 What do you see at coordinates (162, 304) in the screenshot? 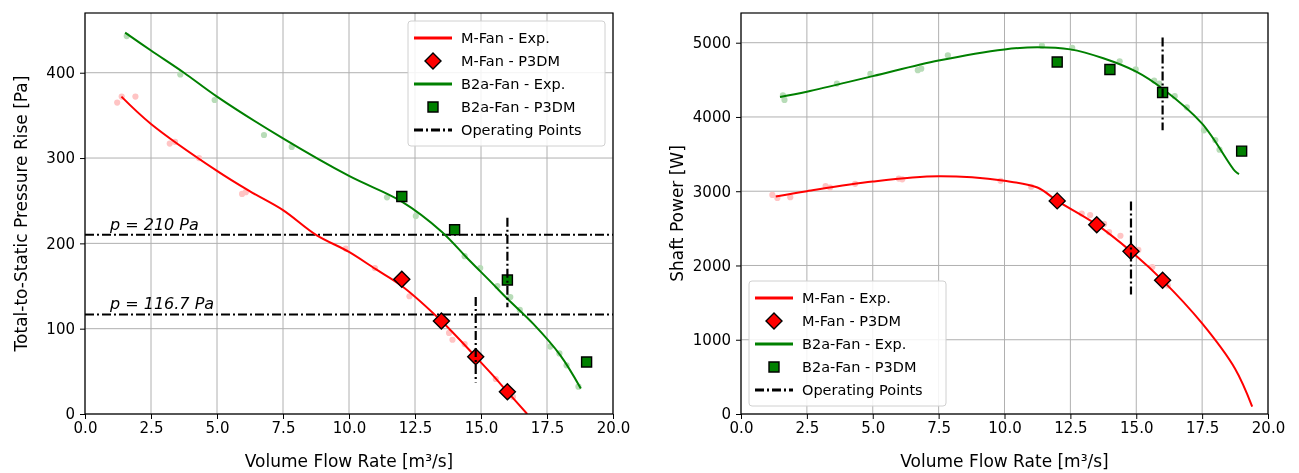
I see `ref-line-label: p = 116.7 Pa` at bounding box center [162, 304].